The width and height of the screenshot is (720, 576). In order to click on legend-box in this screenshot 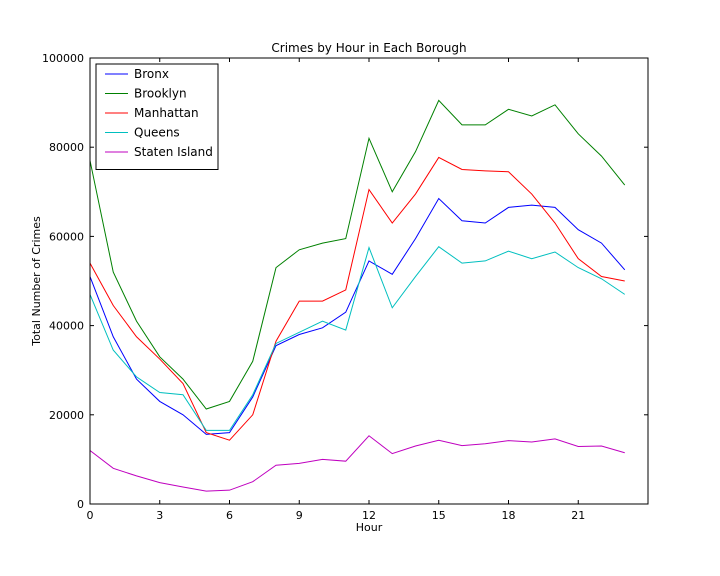, I will do `click(157, 116)`.